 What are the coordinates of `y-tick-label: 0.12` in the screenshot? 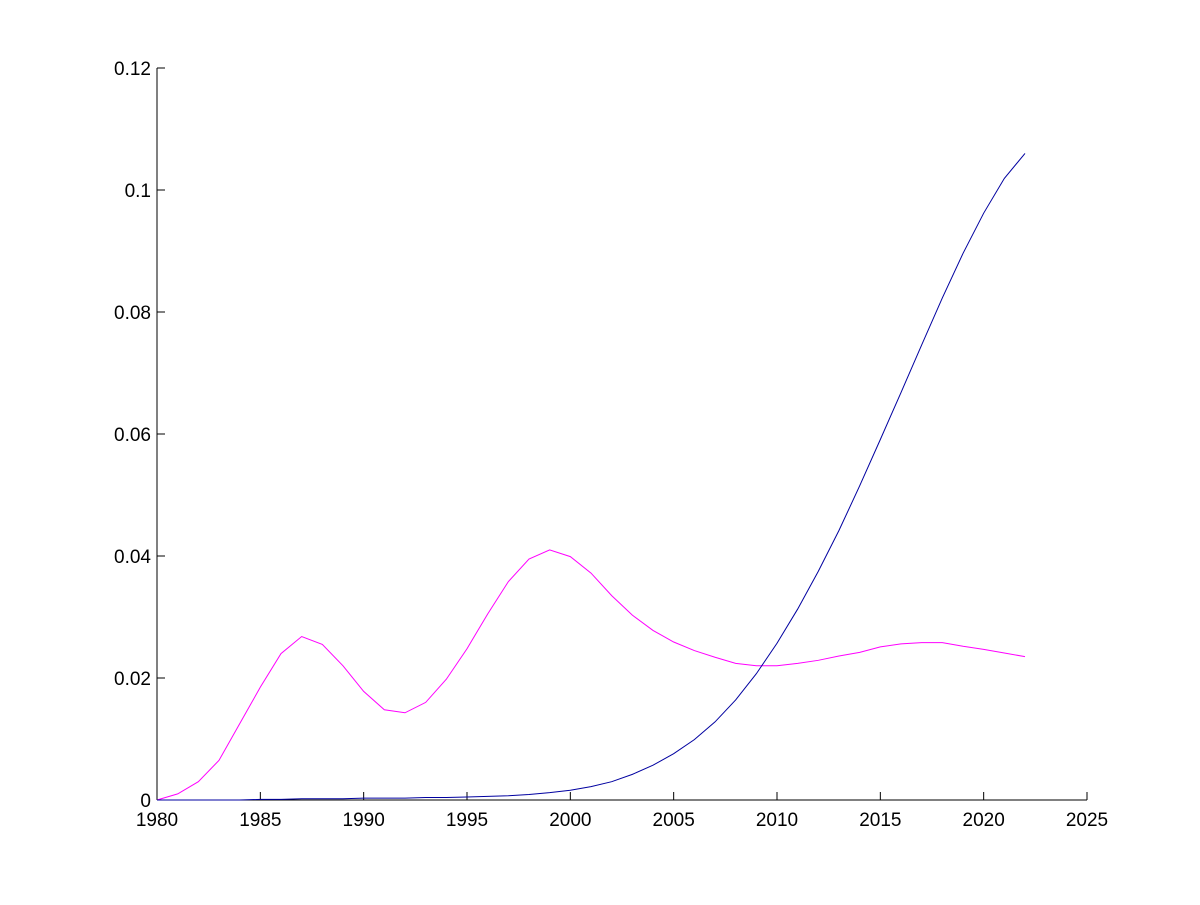 It's located at (132, 69).